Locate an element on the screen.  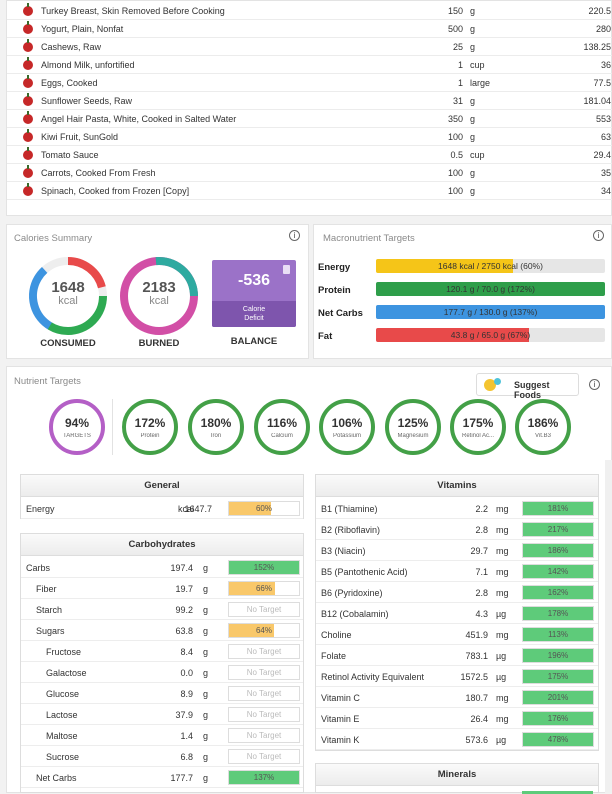
nutrient-row: B6 (Pyridoxine) 2.8 mg 162% is located at coordinates (457, 592).